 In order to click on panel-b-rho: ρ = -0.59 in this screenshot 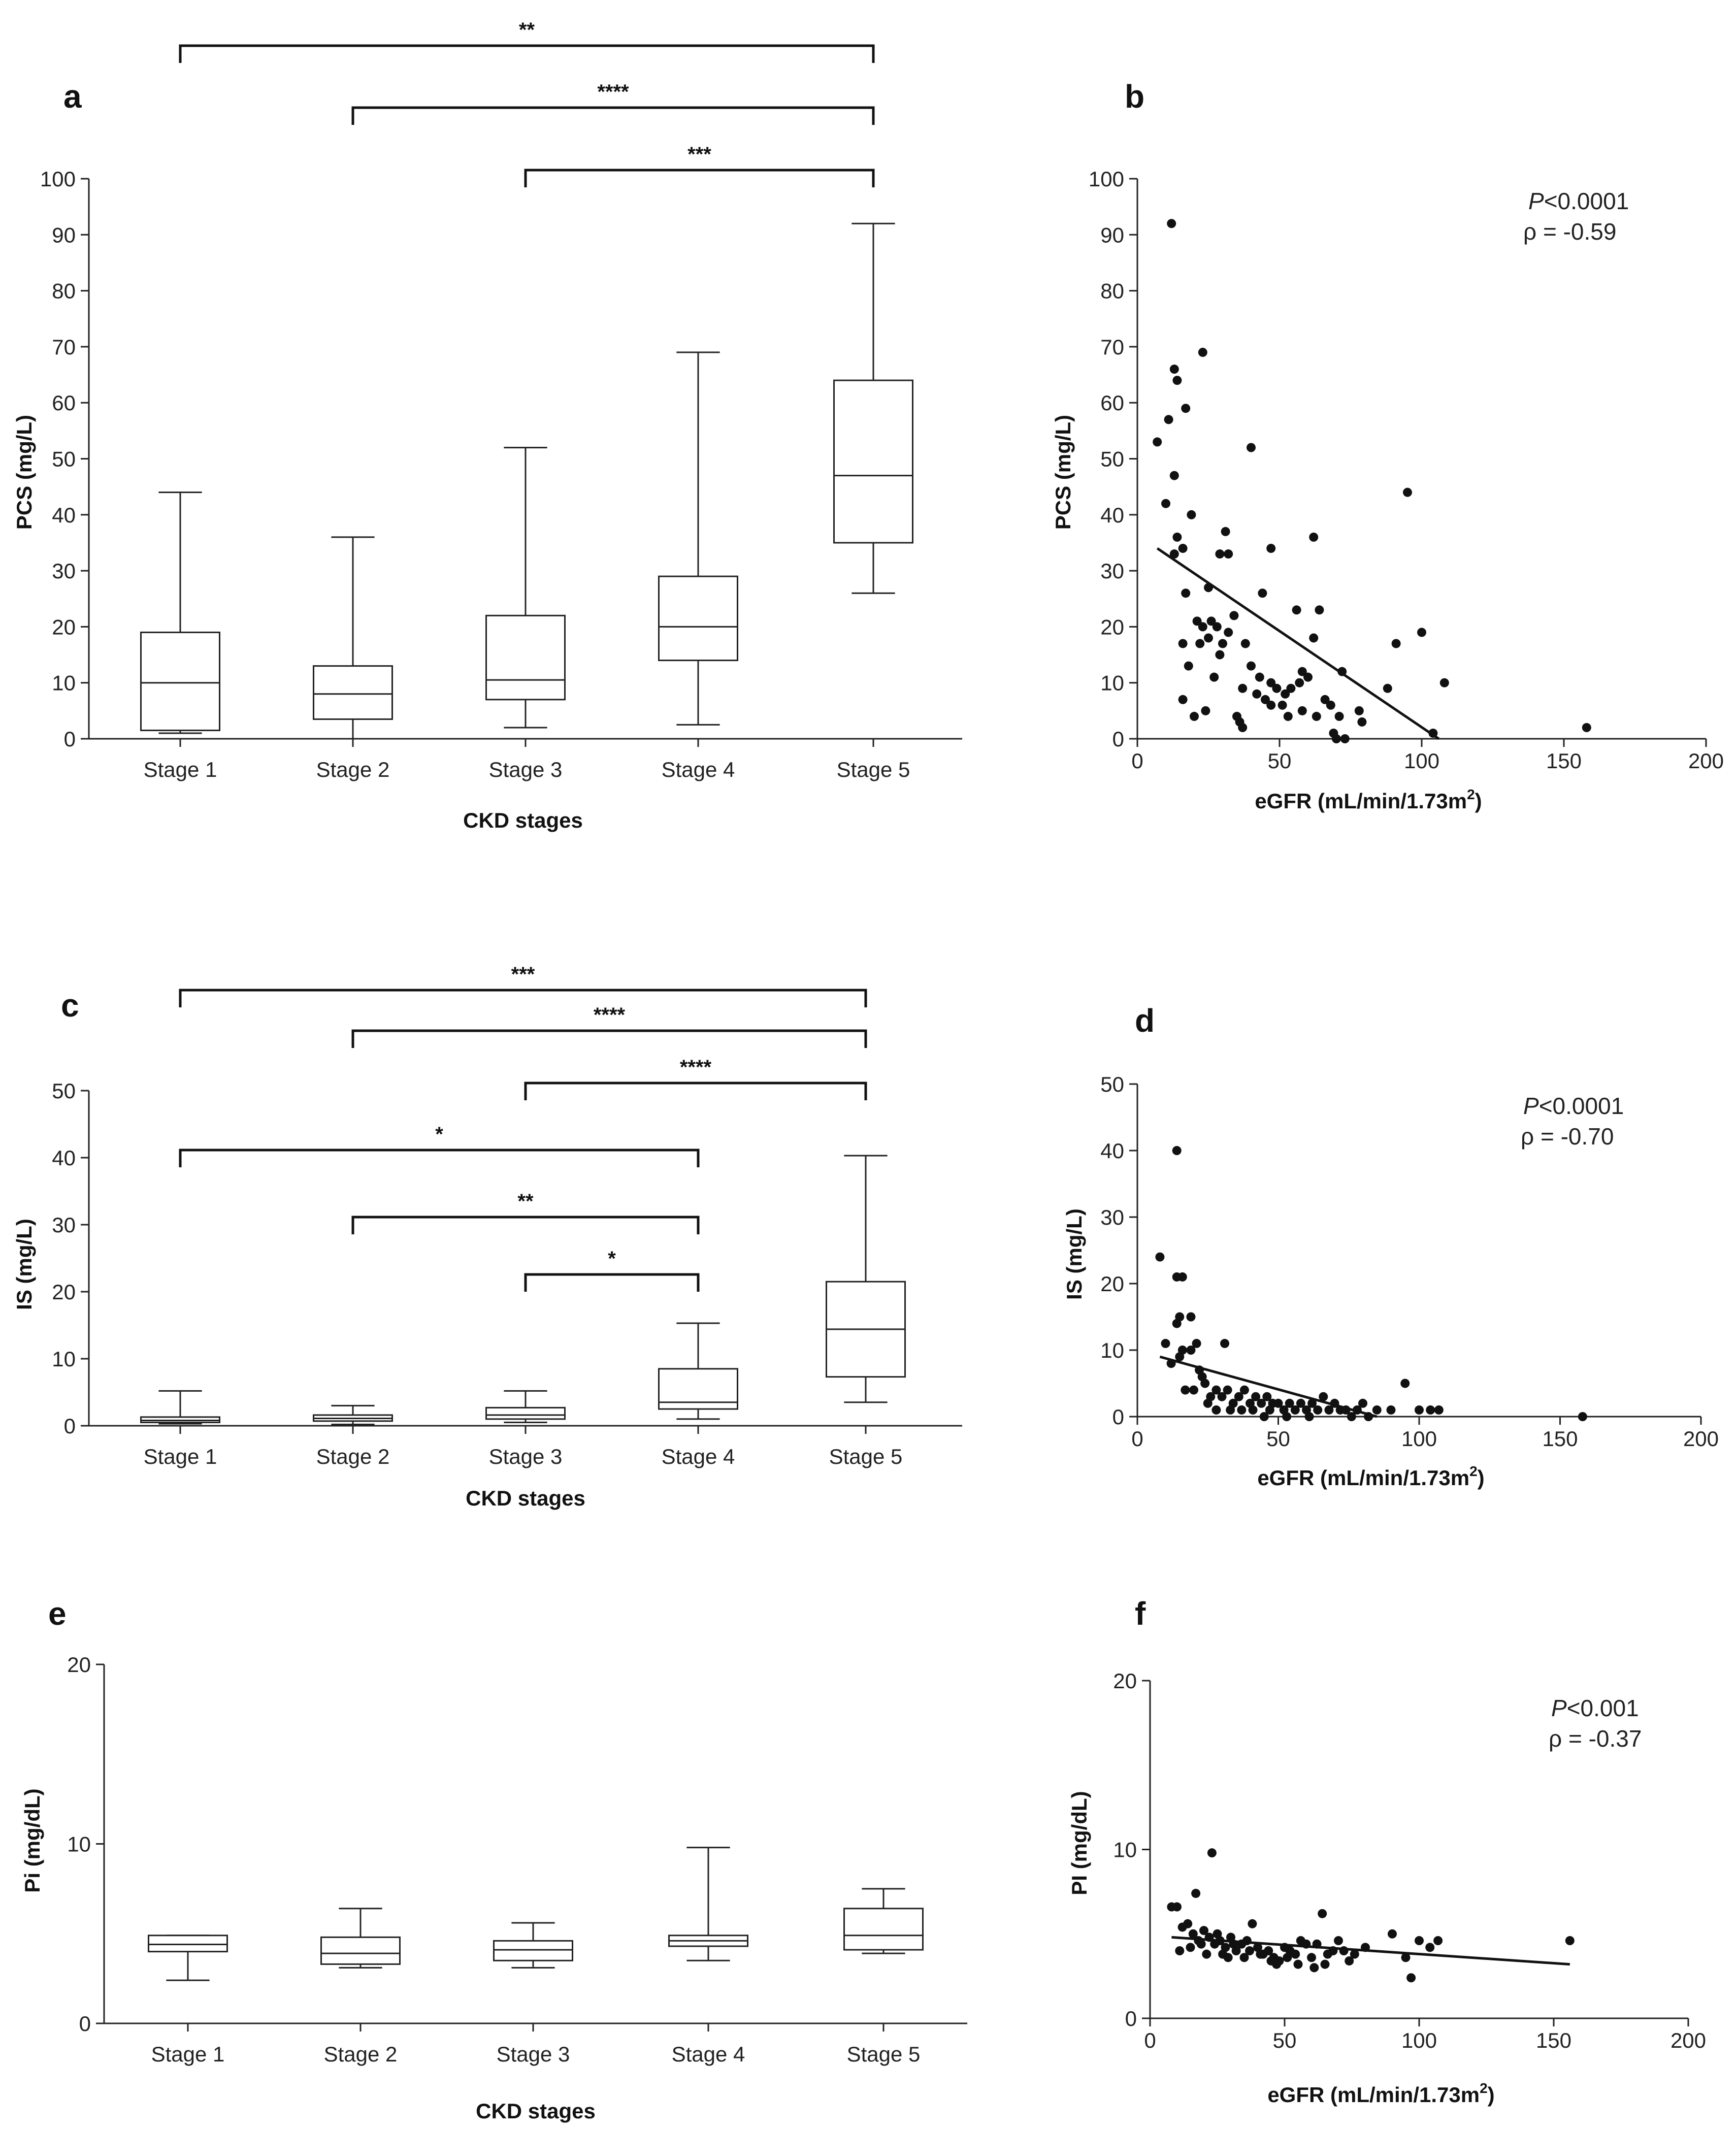, I will do `click(1569, 232)`.